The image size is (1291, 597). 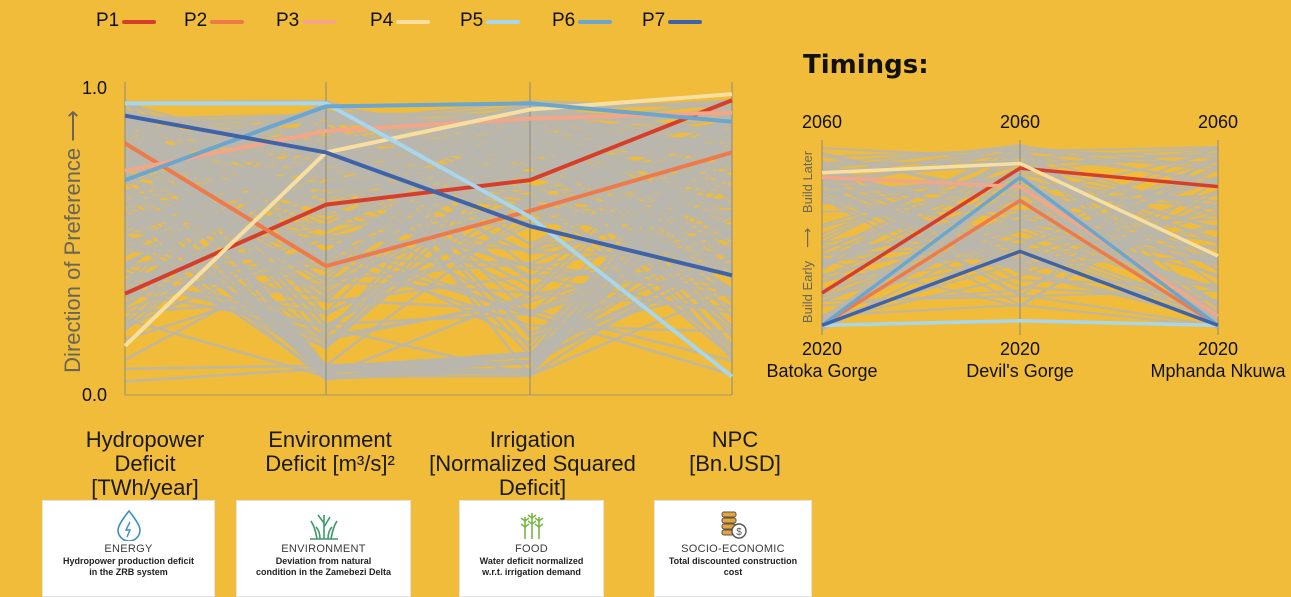 What do you see at coordinates (734, 525) in the screenshot?
I see `coins-icon: $` at bounding box center [734, 525].